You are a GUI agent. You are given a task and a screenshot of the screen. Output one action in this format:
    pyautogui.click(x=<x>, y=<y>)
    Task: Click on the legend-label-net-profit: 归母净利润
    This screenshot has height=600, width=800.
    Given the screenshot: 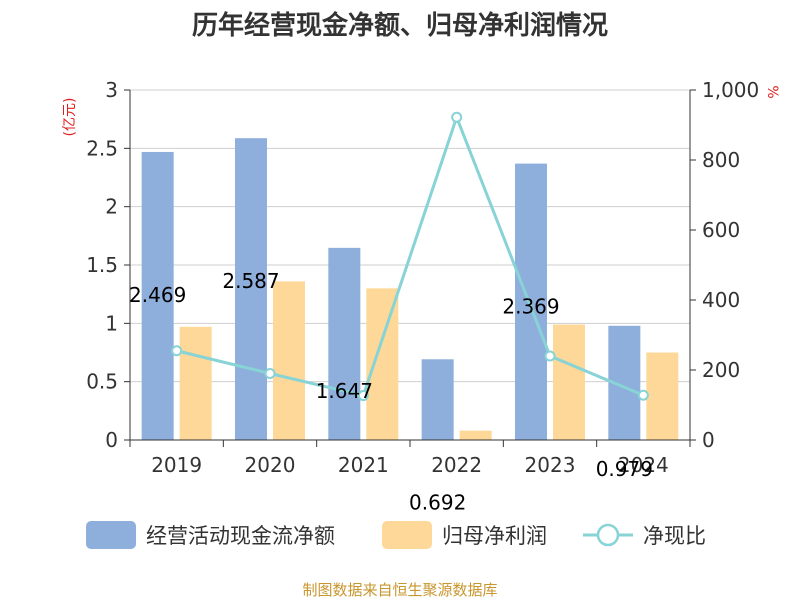 What is the action you would take?
    pyautogui.click(x=494, y=536)
    